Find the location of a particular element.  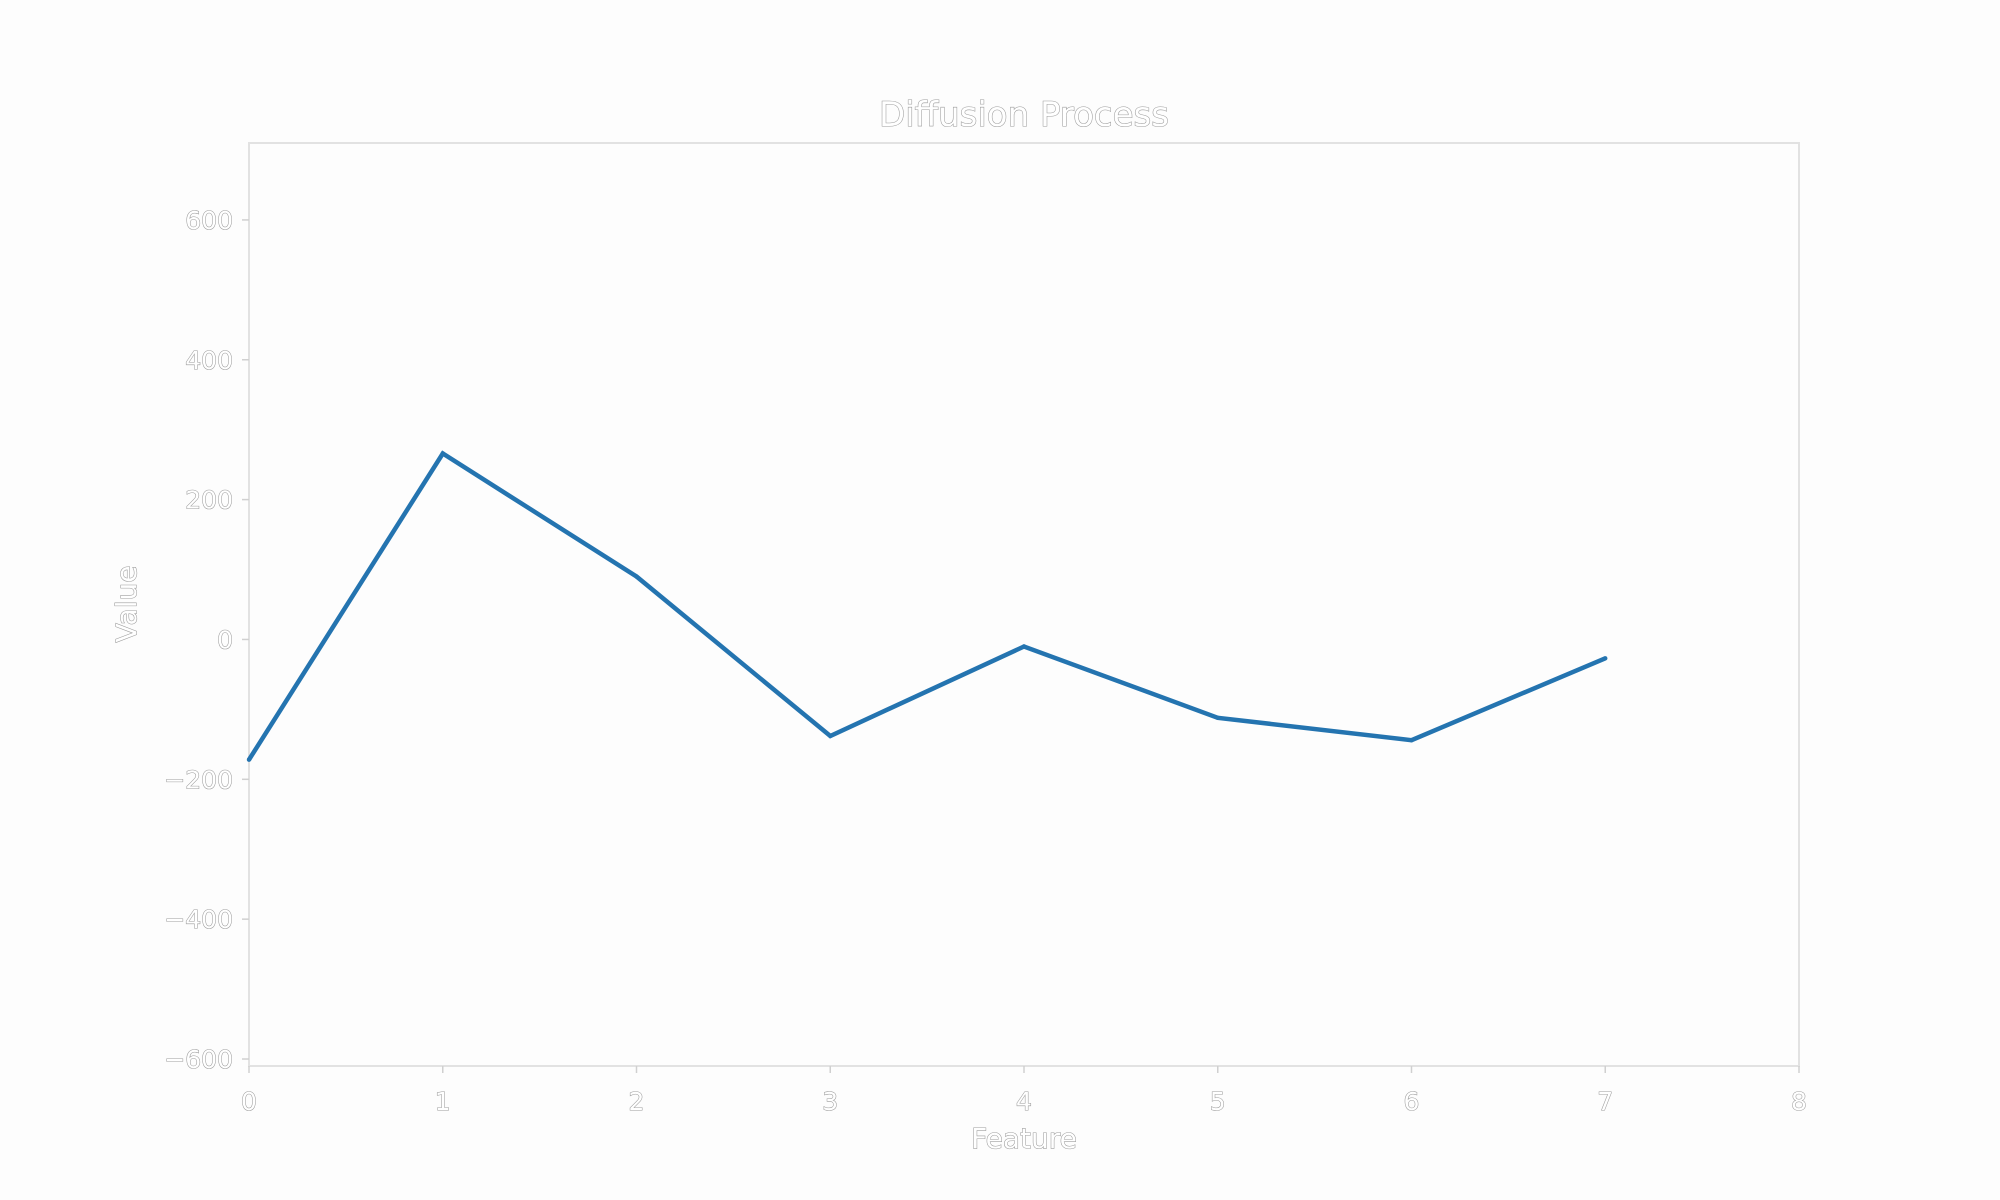

y-axis-ticks: 600 400 200 0 −200 −400 −600 is located at coordinates (206, 640).